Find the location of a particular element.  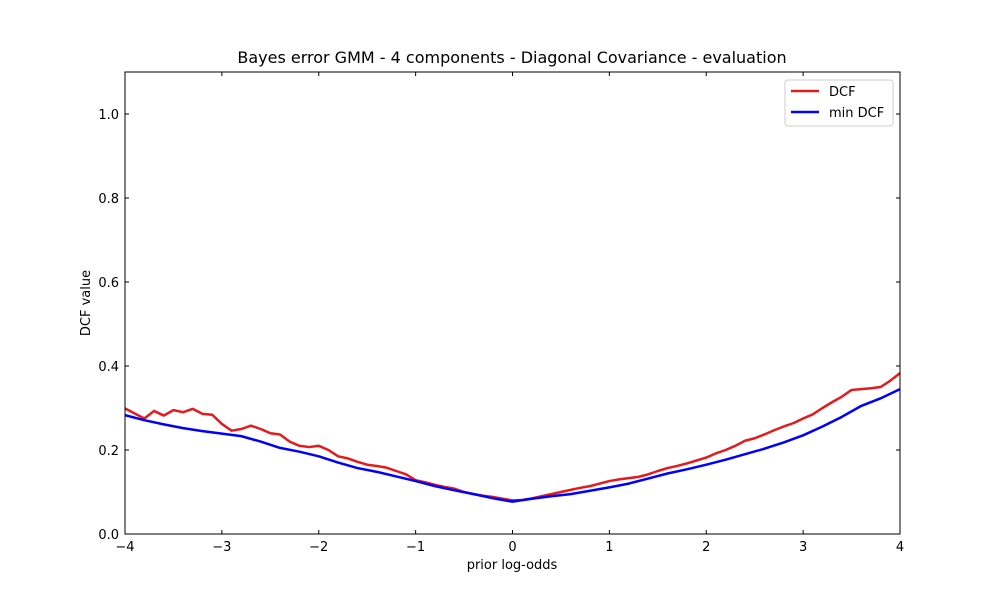

legend: DCF min DCF is located at coordinates (839, 103).